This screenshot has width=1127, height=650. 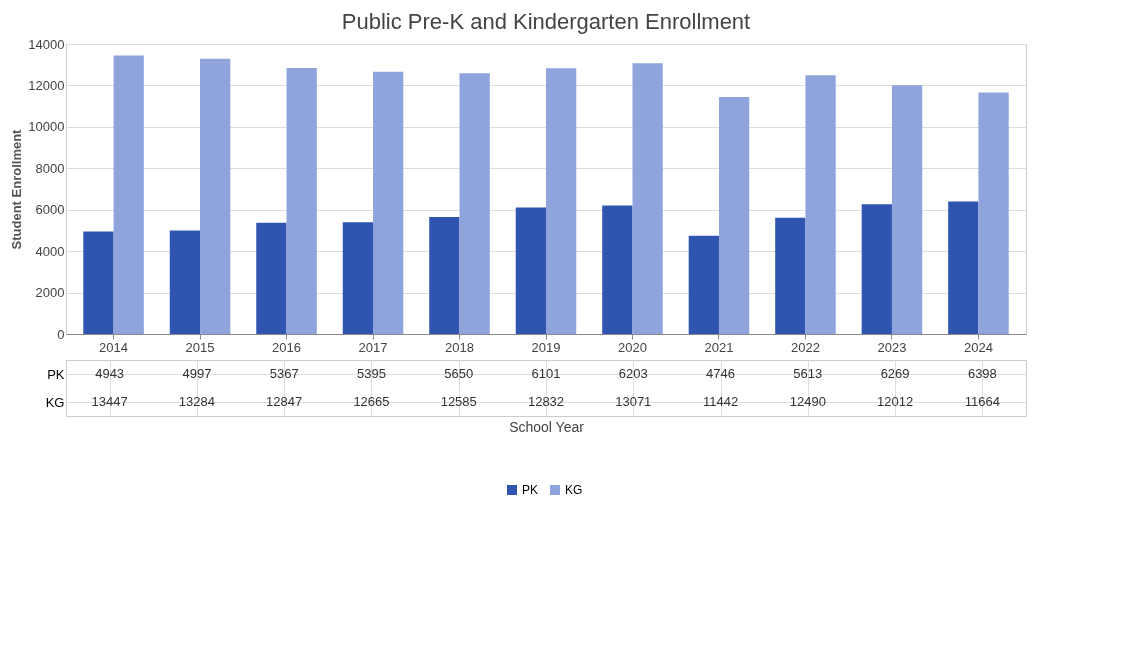 I want to click on x-tick-label: 2021, so click(x=719, y=347).